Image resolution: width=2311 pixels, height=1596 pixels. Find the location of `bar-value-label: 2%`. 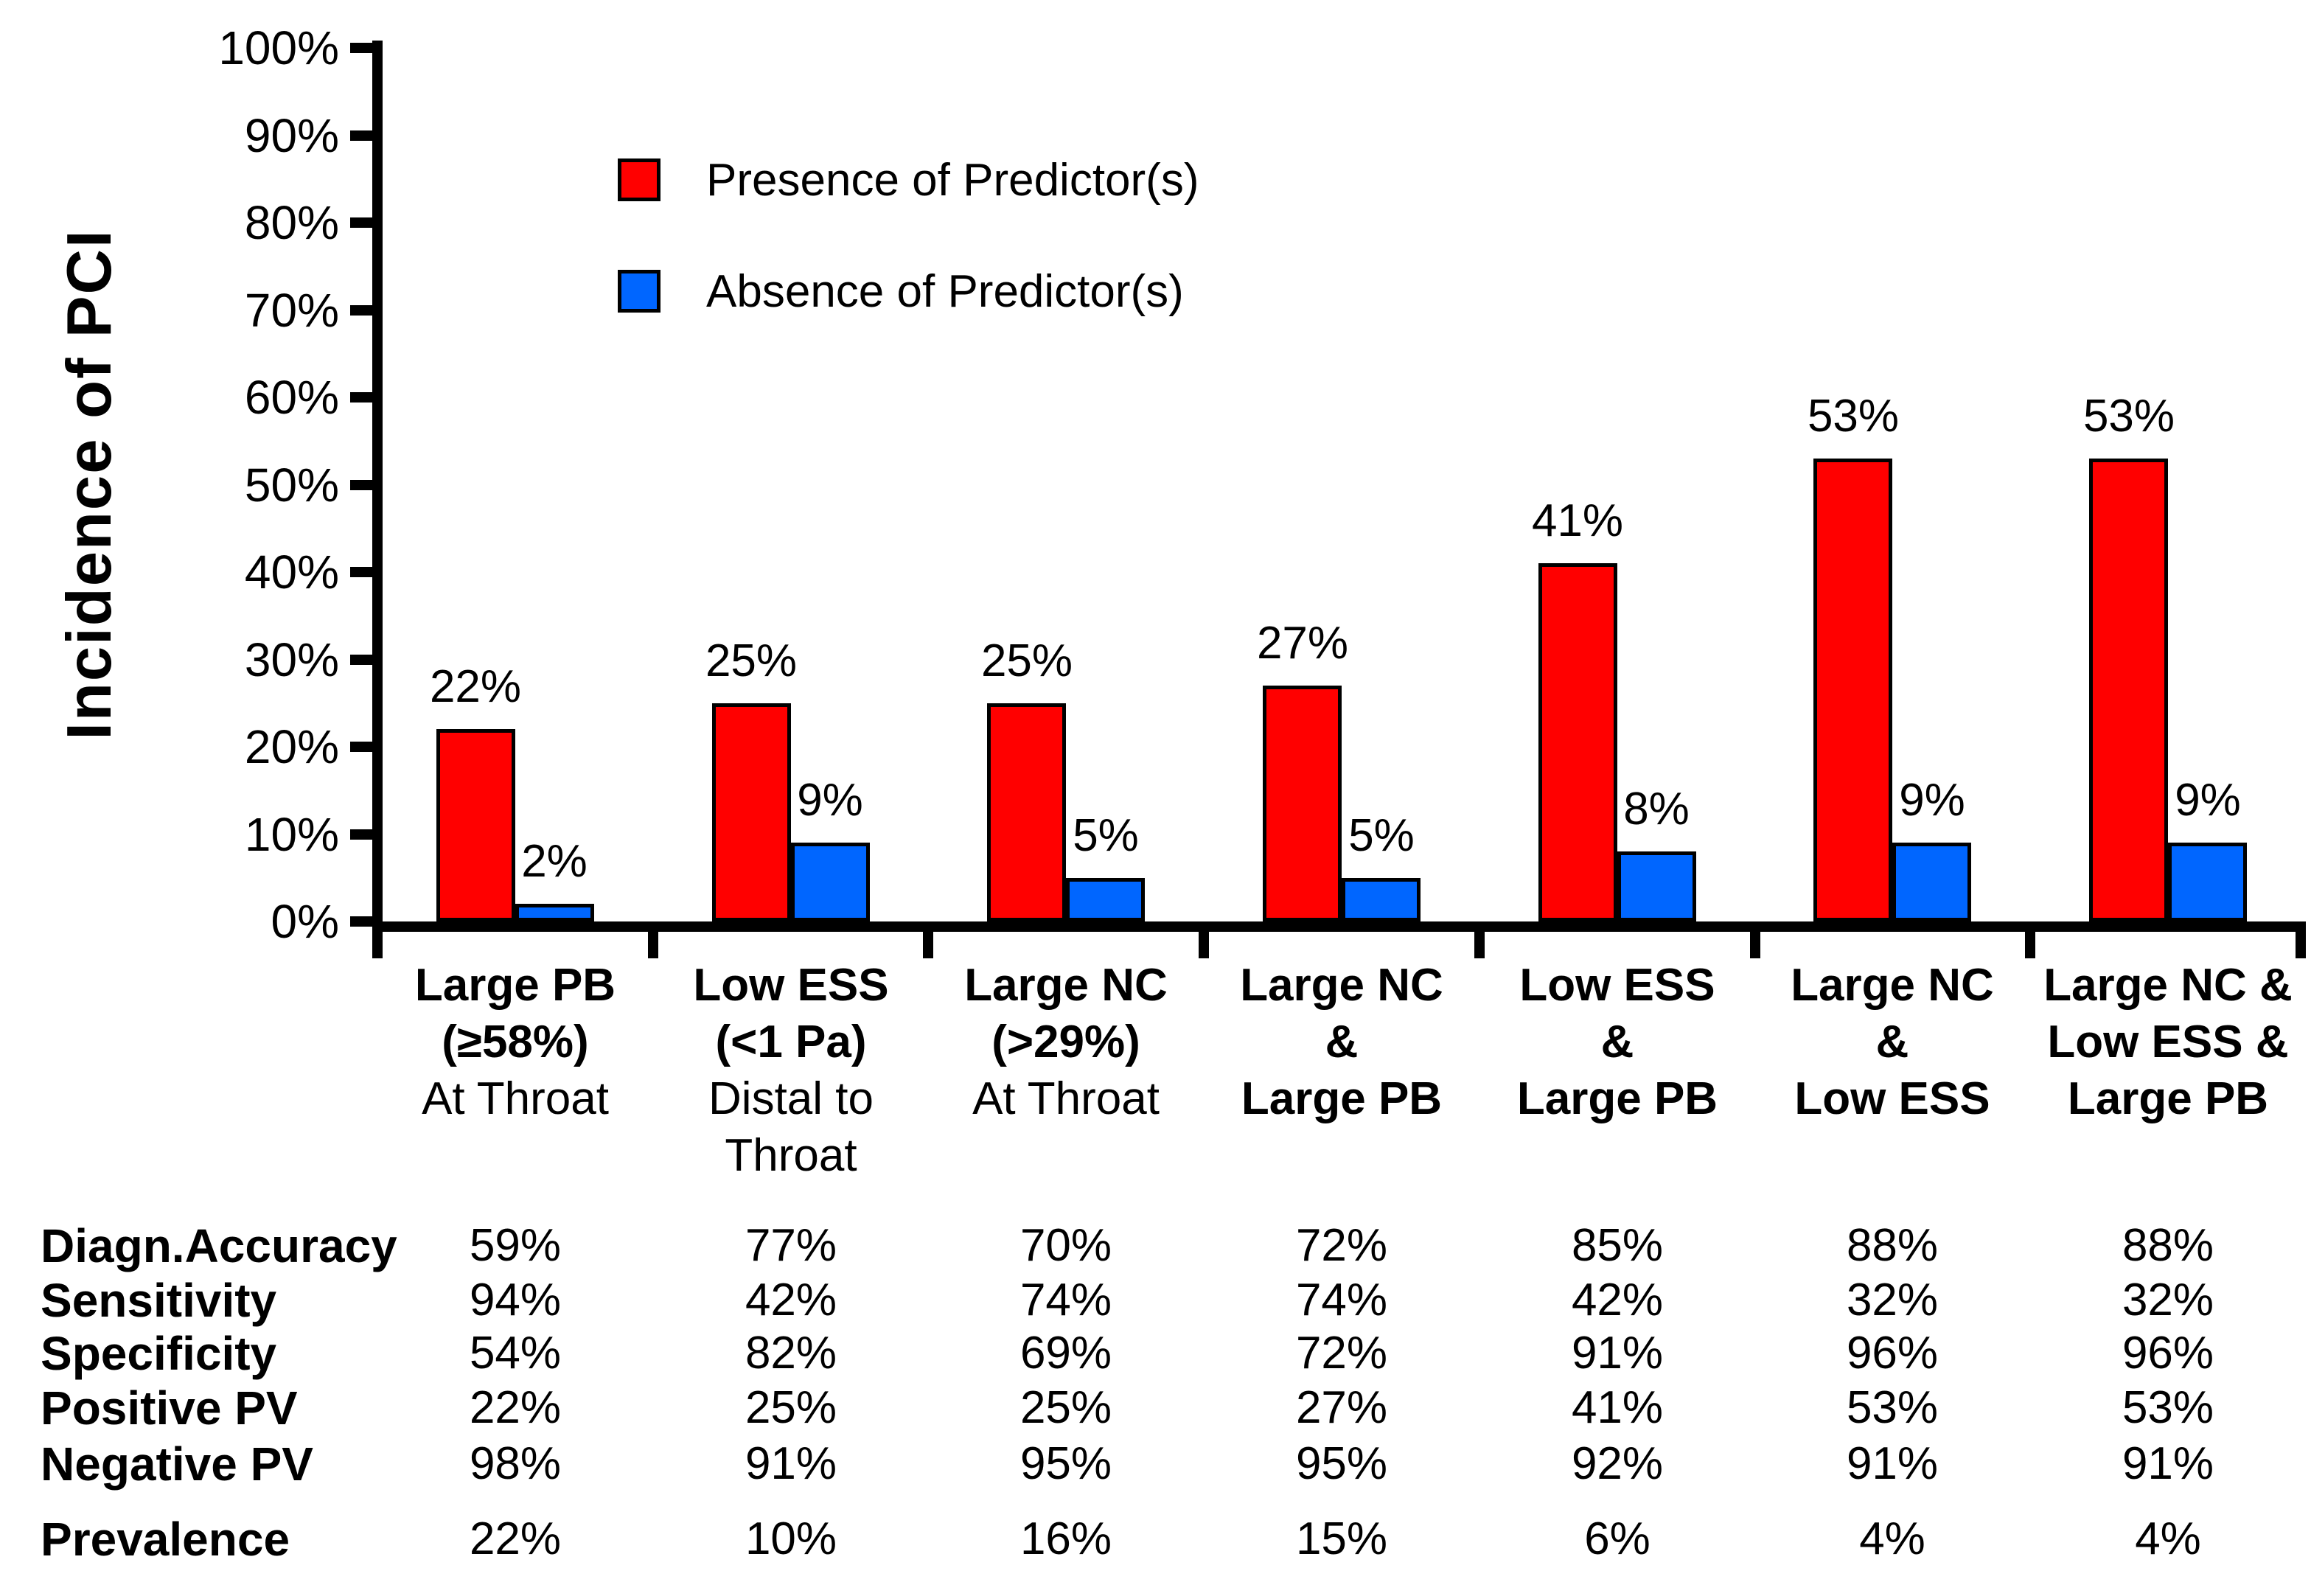

bar-value-label: 2% is located at coordinates (554, 862).